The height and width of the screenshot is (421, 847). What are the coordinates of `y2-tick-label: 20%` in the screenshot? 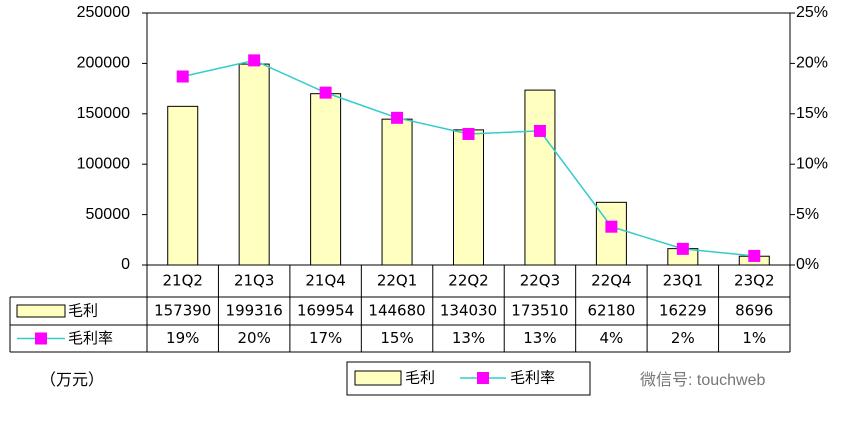 It's located at (812, 63).